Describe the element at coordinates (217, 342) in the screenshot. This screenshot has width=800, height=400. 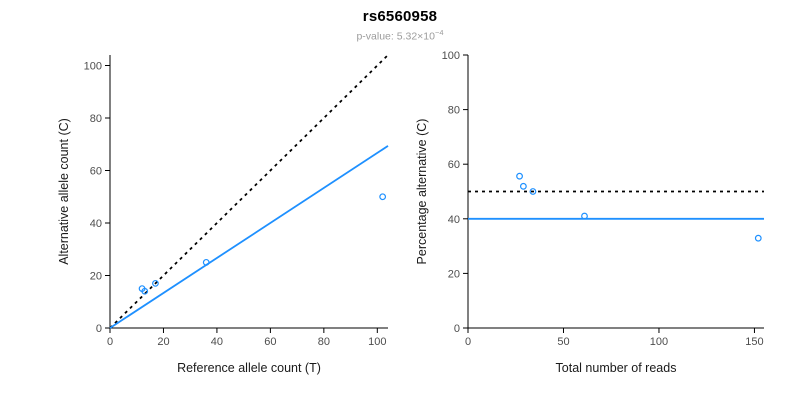
I see `x-tick-label: 40` at that location.